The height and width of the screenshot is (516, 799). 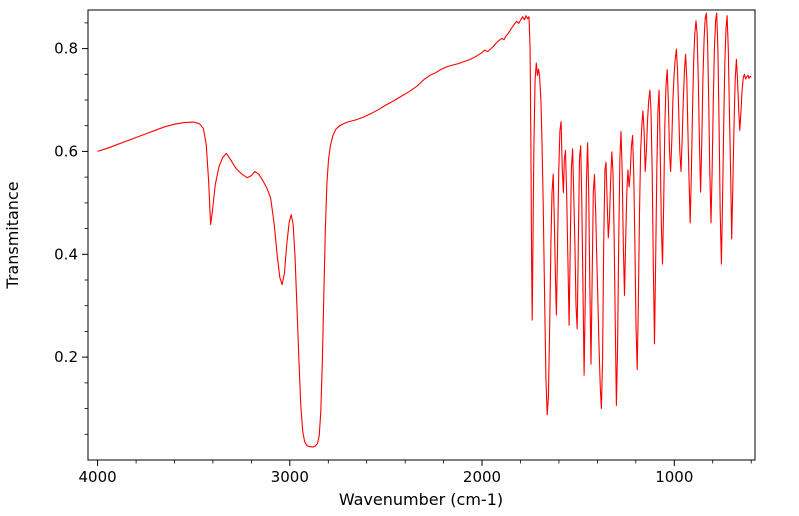 What do you see at coordinates (674, 477) in the screenshot?
I see `x-tick-label: 1000` at bounding box center [674, 477].